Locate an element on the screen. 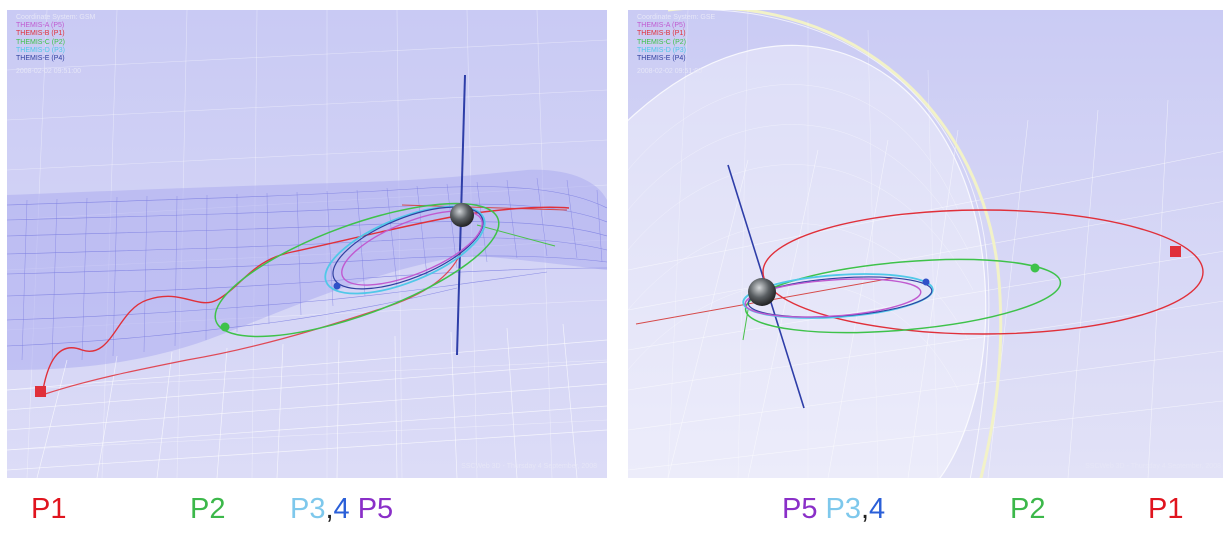 The height and width of the screenshot is (533, 1223). probe-label-p1-left: P1 is located at coordinates (48, 509).